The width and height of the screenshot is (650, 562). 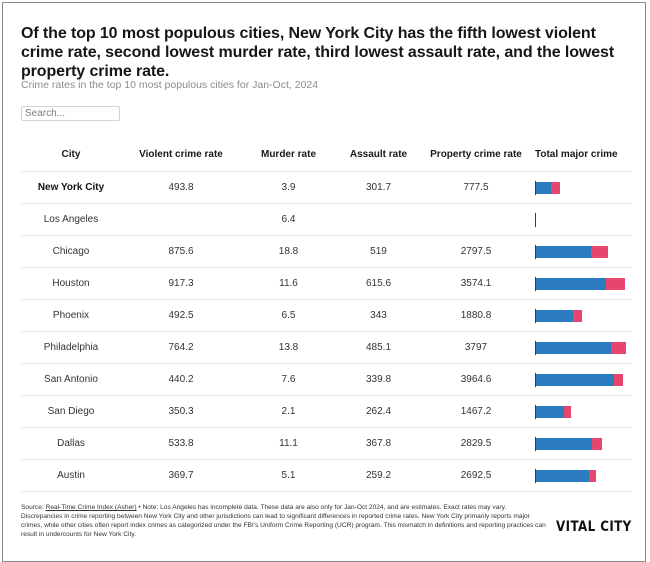 I want to click on column-header-total-major-crime: Total major crime, so click(x=581, y=155).